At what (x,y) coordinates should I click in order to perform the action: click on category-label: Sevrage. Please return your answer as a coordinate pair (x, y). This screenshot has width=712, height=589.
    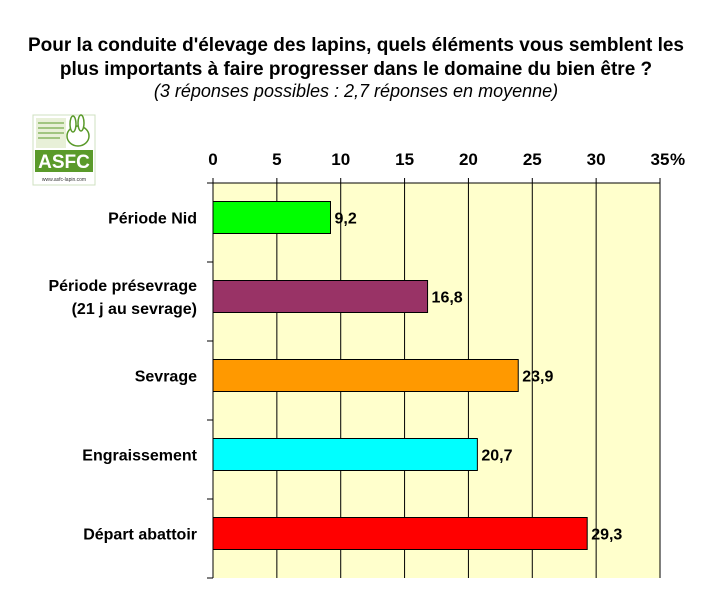
    Looking at the image, I should click on (166, 377).